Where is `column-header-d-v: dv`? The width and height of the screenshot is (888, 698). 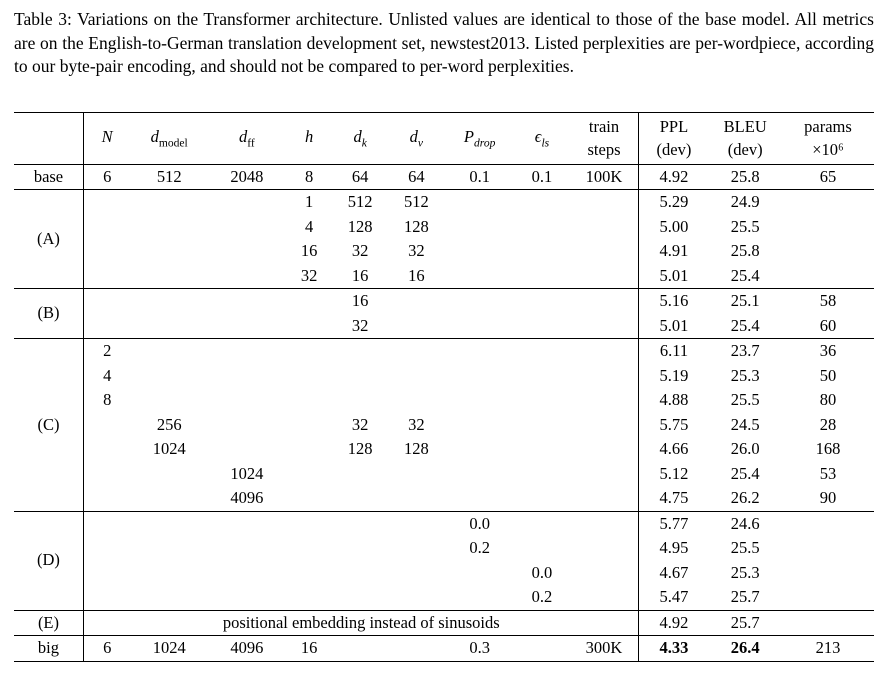 column-header-d-v: dv is located at coordinates (416, 138).